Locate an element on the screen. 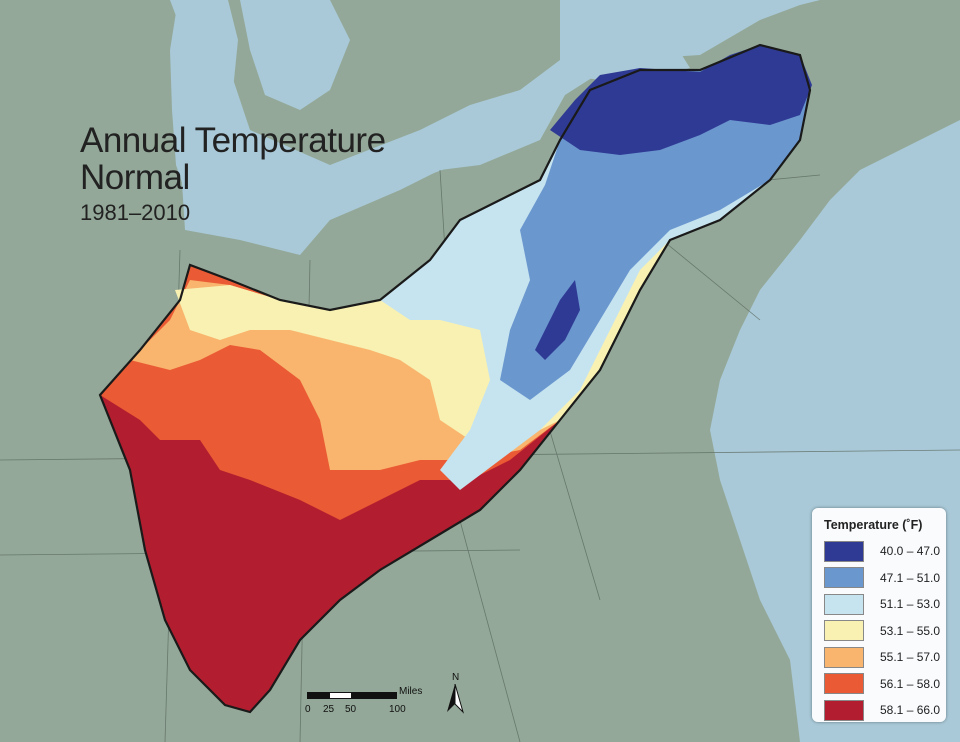 Image resolution: width=960 pixels, height=742 pixels. legend-item: 47.1 – 51.0 is located at coordinates (885, 578).